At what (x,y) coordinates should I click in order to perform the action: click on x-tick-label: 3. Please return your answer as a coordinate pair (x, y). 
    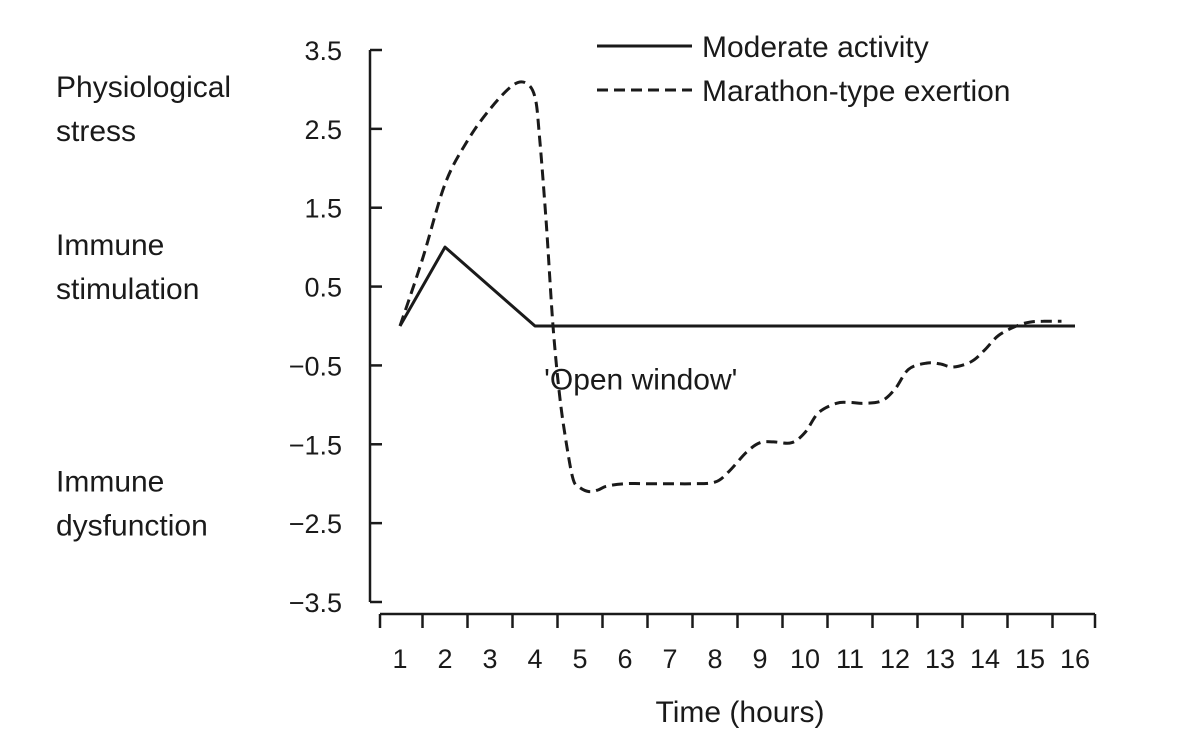
    Looking at the image, I should click on (489, 659).